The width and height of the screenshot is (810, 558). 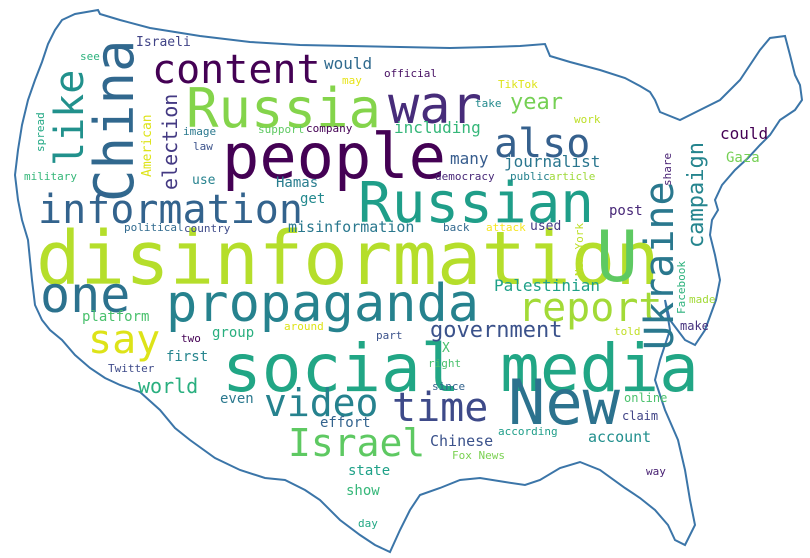 I want to click on word-spread: spread, so click(x=40, y=132).